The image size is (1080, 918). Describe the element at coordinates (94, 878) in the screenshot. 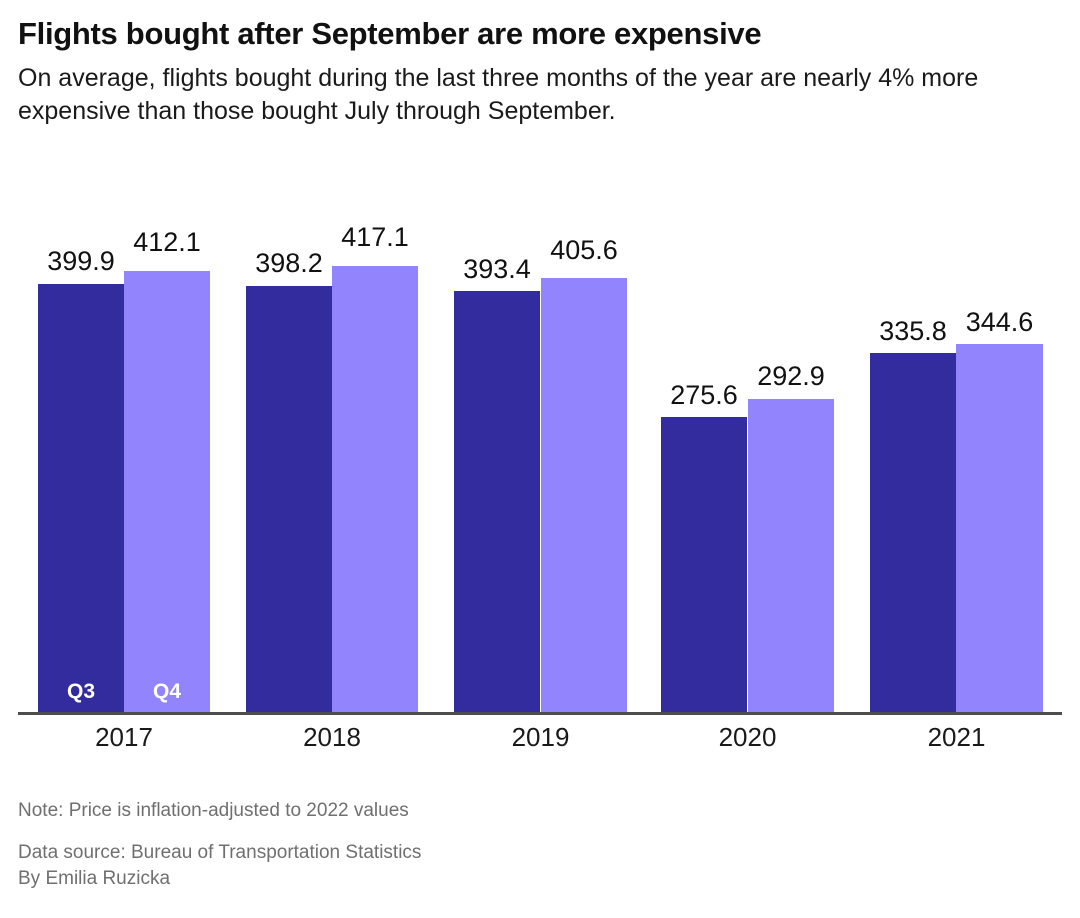

I see `footnote-byline: By Emilia Ruzicka` at that location.